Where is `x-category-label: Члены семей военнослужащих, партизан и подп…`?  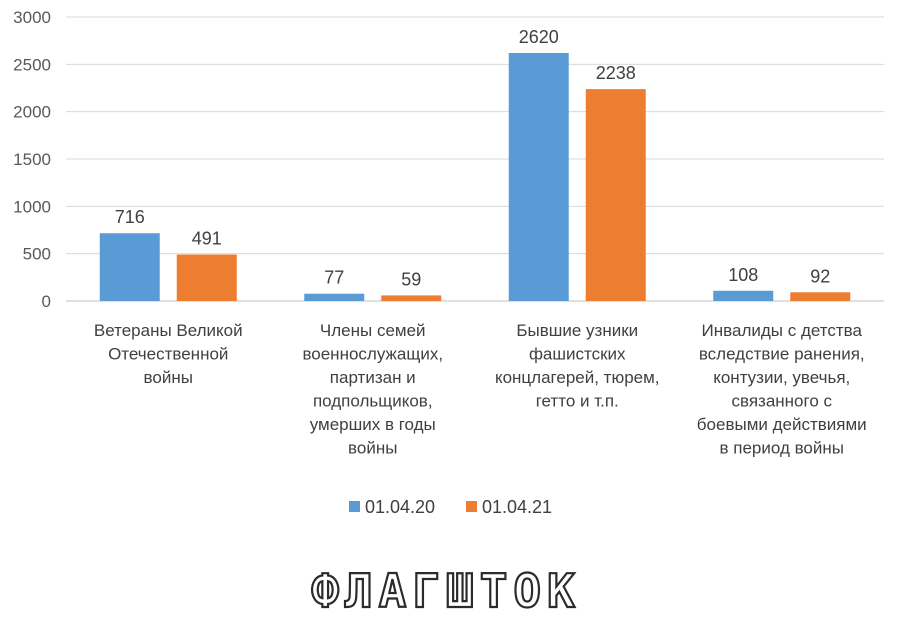 x-category-label: Члены семей военнослужащих, партизан и подп… is located at coordinates (372, 389).